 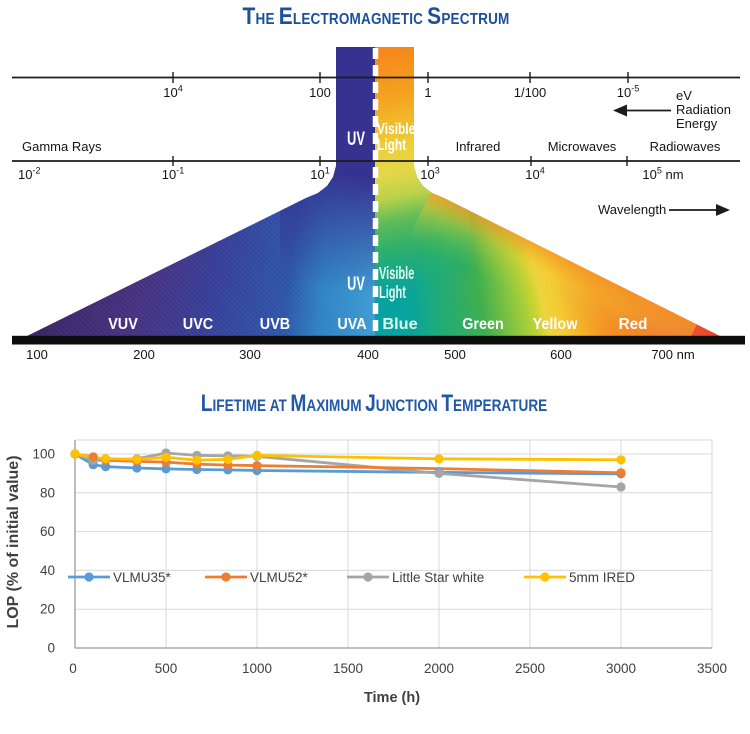 I want to click on svg-text: 2500, so click(x=530, y=668).